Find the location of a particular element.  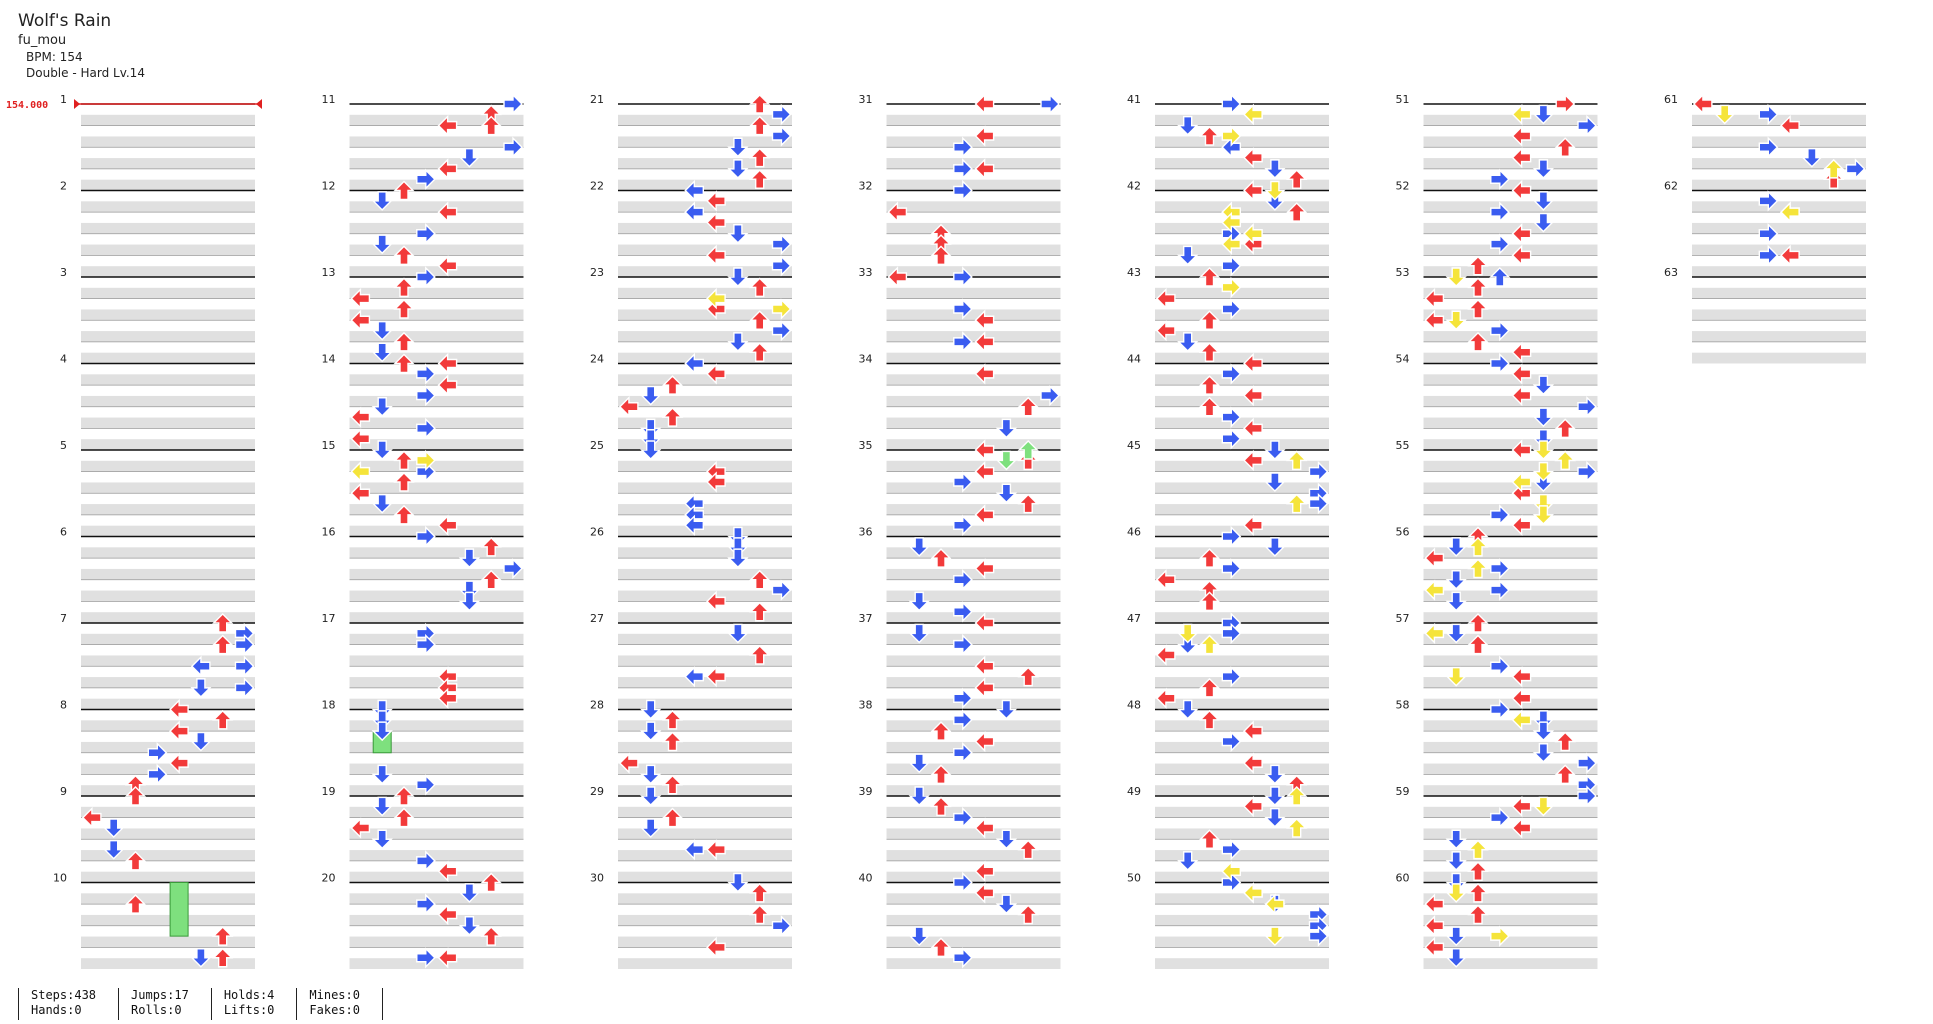

measure-number: 19 is located at coordinates (329, 791).